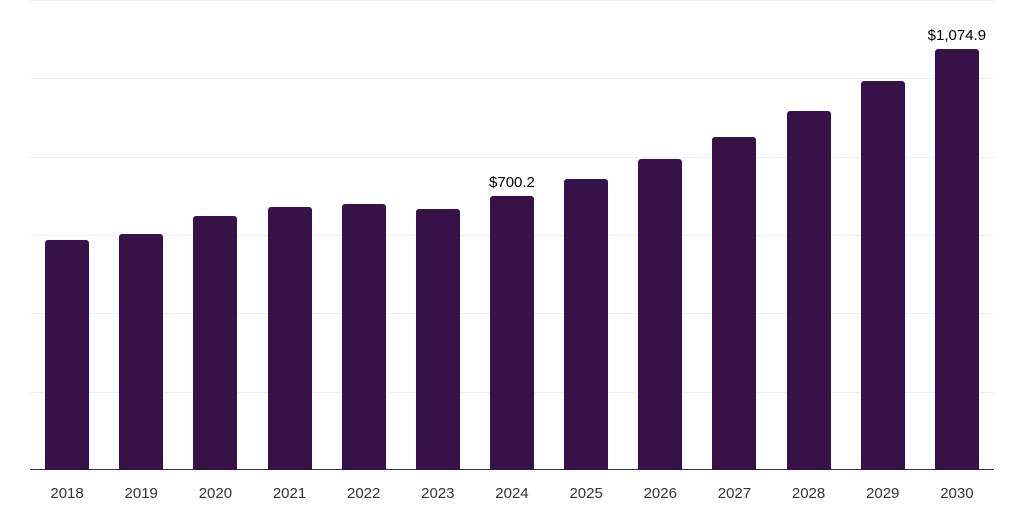 Image resolution: width=1024 pixels, height=512 pixels. What do you see at coordinates (289, 338) in the screenshot?
I see `bar-2021` at bounding box center [289, 338].